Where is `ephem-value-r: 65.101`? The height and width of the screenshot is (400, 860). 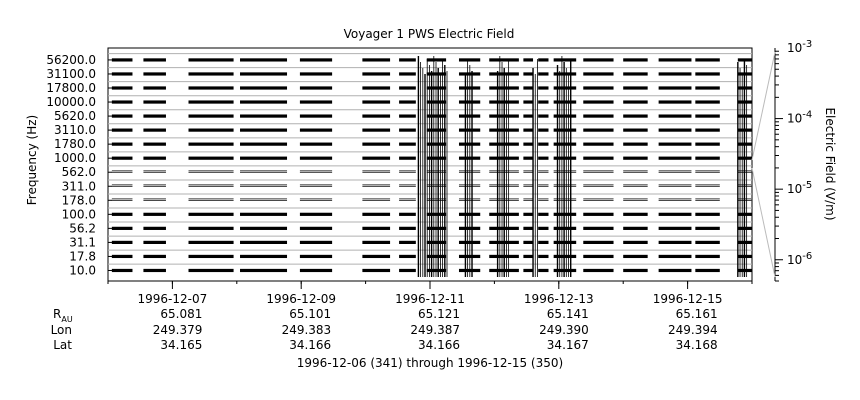 ephem-value-r: 65.101 is located at coordinates (310, 314).